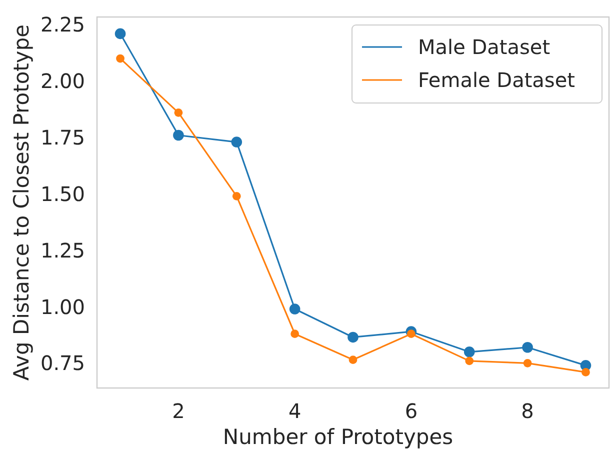  I want to click on y-tick-label: 2.25, so click(62, 24).